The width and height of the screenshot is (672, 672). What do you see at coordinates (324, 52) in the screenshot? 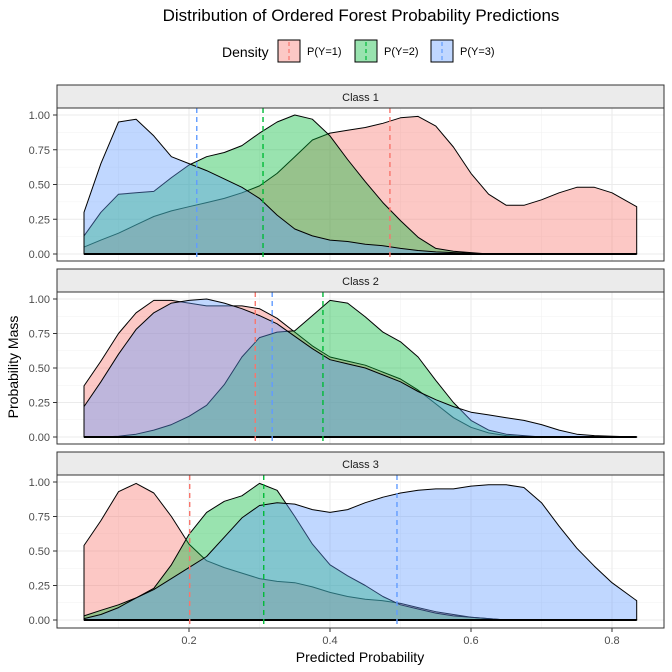
I see `legend-label: P(Y=1)` at bounding box center [324, 52].